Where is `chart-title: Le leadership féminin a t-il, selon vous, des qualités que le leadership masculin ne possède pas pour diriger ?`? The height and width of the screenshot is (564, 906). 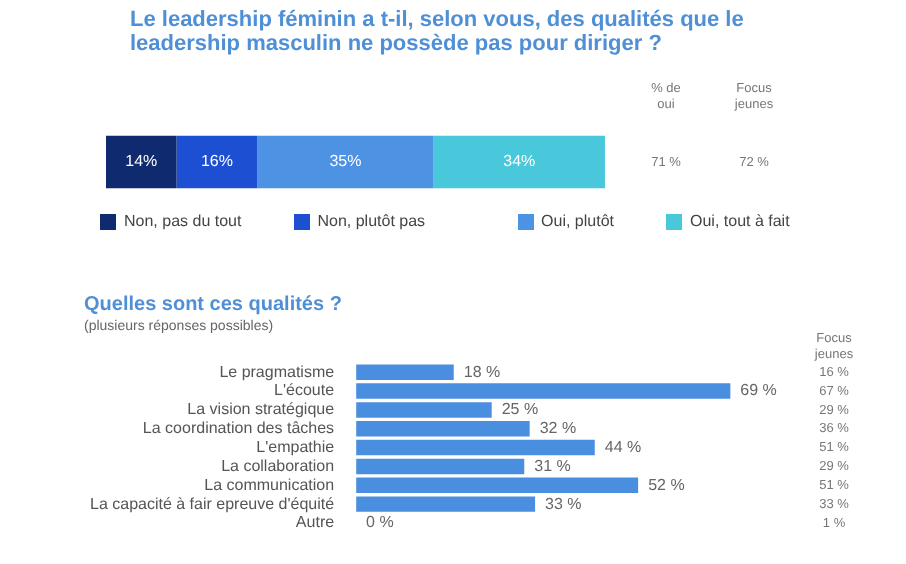 chart-title: Le leadership féminin a t-il, selon vous, des qualités que le leadership masculin ne possède pas pour diriger ? is located at coordinates (438, 32).